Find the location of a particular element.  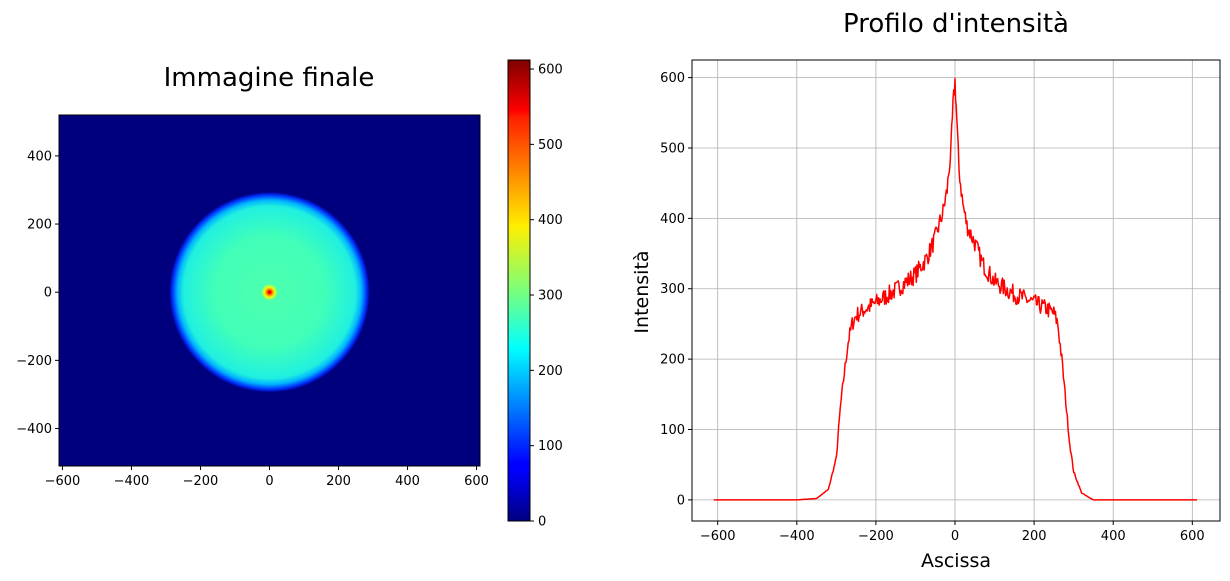

heatmap-ytick-label: −200 is located at coordinates (34, 361).